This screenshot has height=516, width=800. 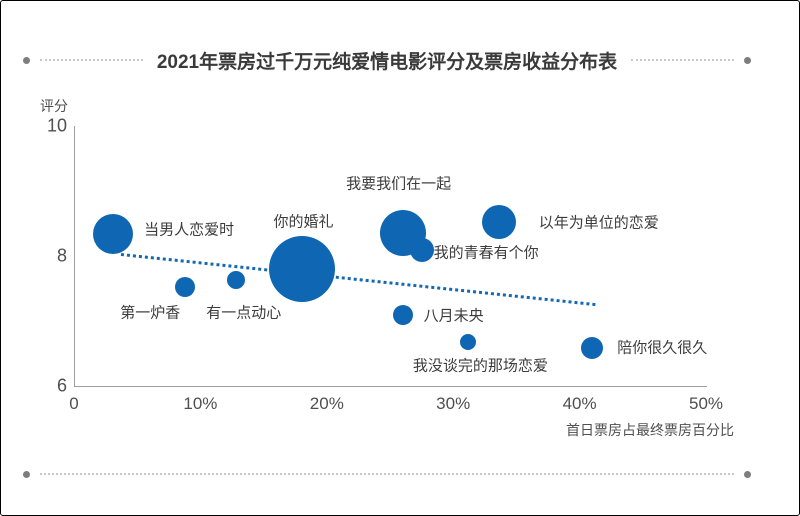 What do you see at coordinates (706, 403) in the screenshot?
I see `x-tick-label: 50%` at bounding box center [706, 403].